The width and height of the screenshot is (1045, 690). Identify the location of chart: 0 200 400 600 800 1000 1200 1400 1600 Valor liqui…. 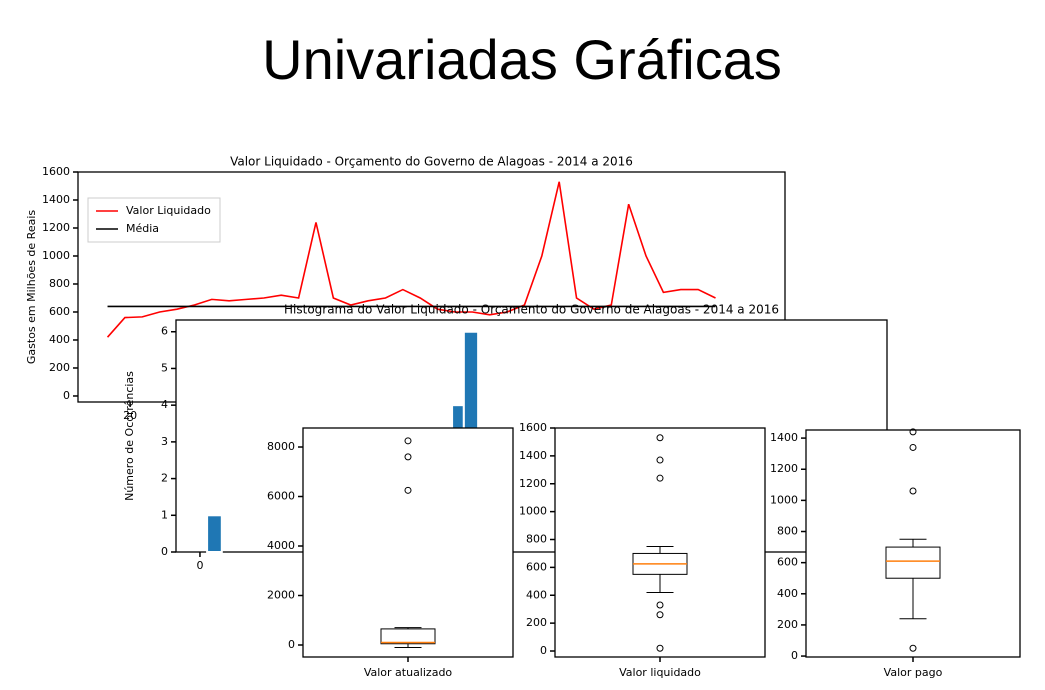
(642, 550).